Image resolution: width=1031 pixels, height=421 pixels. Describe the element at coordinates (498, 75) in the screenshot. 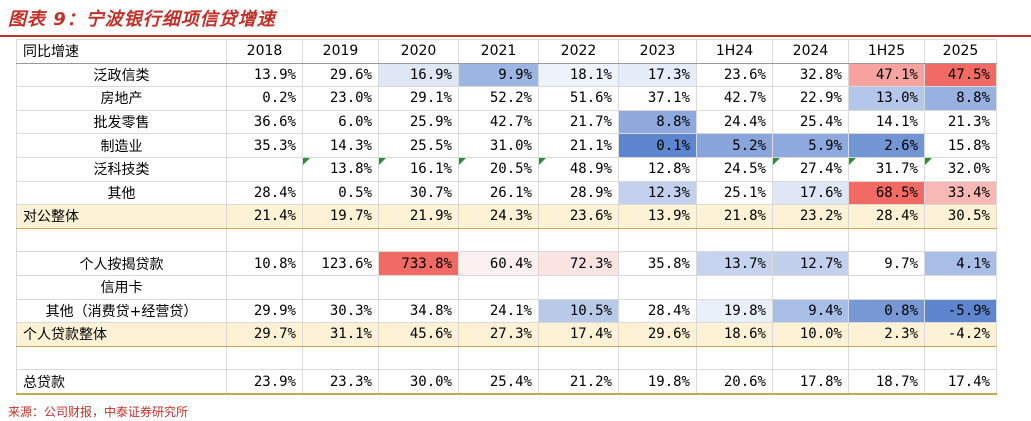

I see `table-cell: 9.9%` at that location.